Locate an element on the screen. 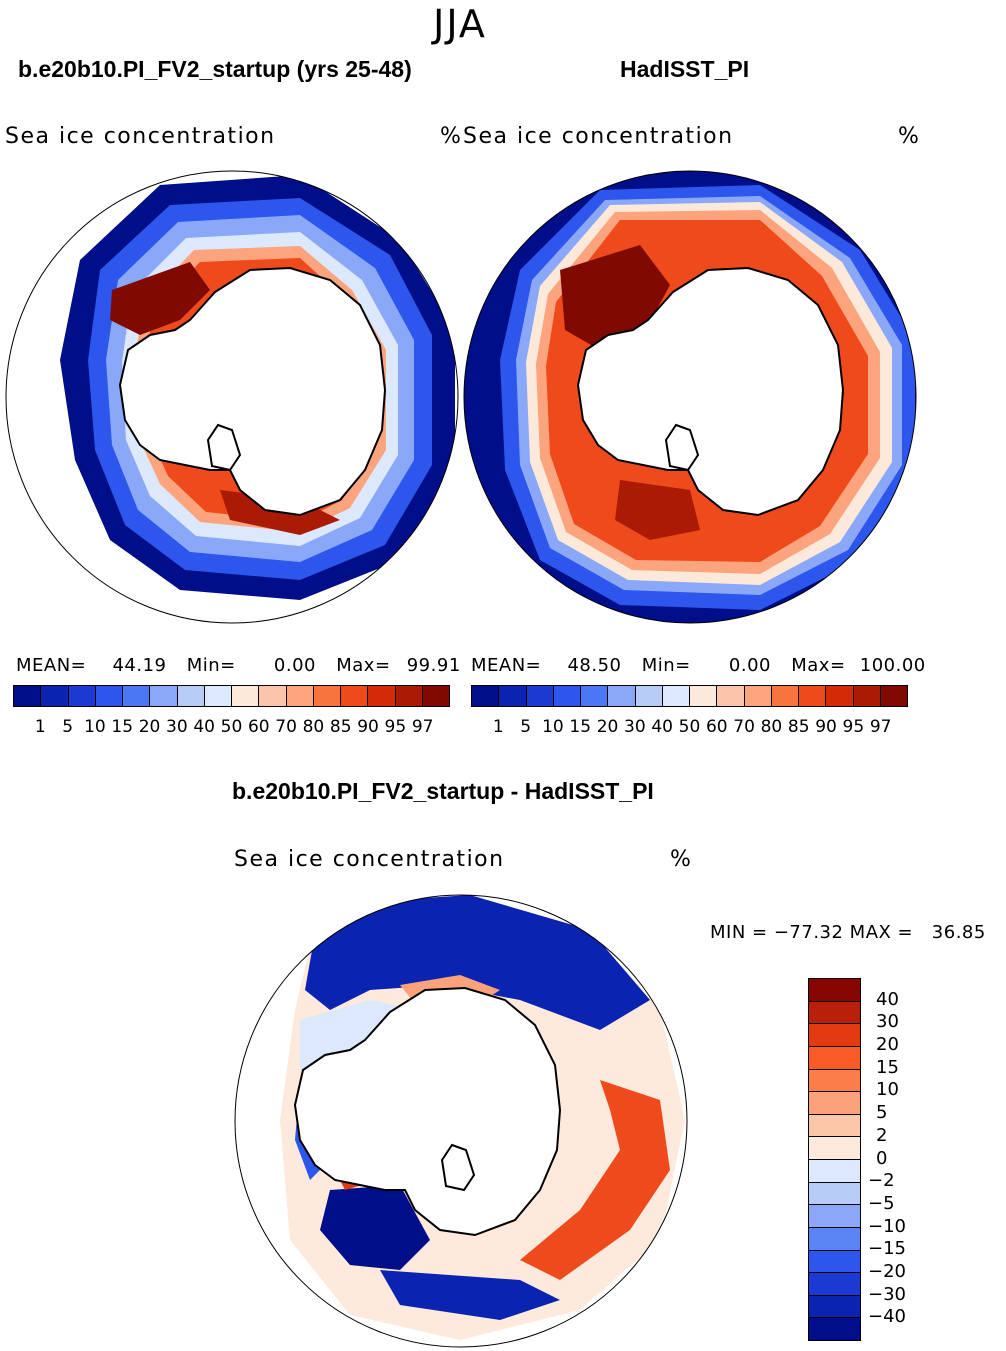 This screenshot has width=1006, height=1351. diff-colorbar-tick-label: −2 is located at coordinates (881, 1181).